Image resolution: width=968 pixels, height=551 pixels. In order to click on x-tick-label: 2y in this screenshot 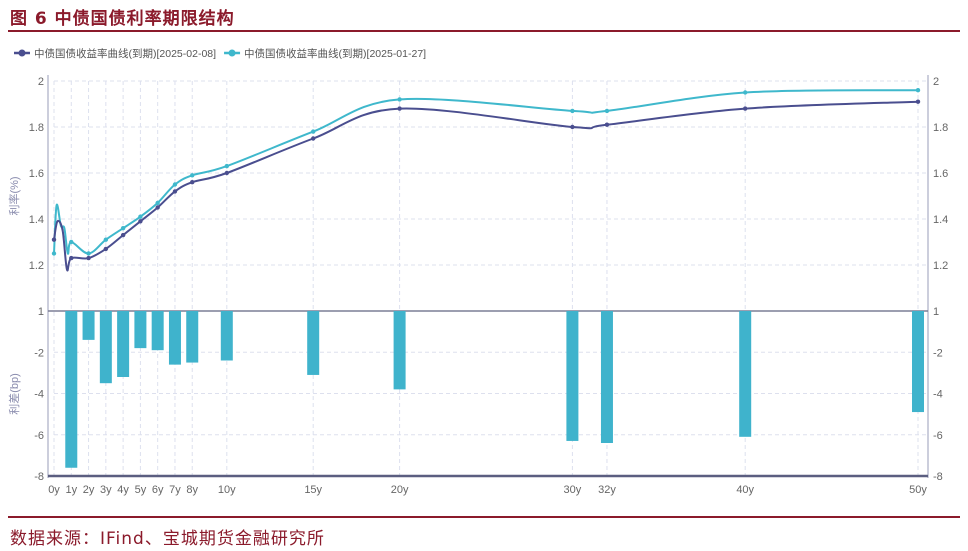, I will do `click(89, 490)`.